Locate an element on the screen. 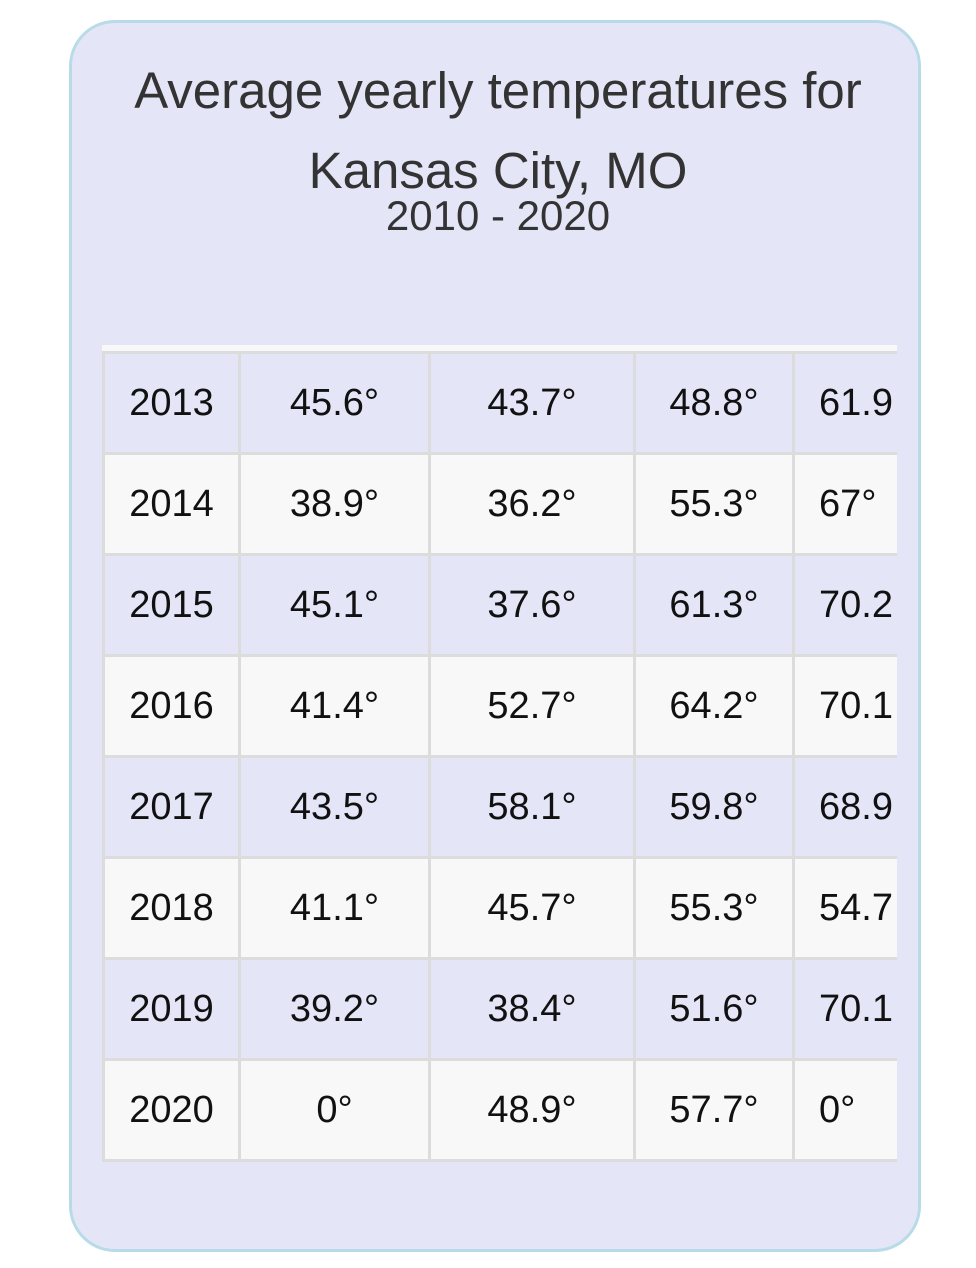 The height and width of the screenshot is (1268, 976). temperature-cell: 59.8° is located at coordinates (714, 807).